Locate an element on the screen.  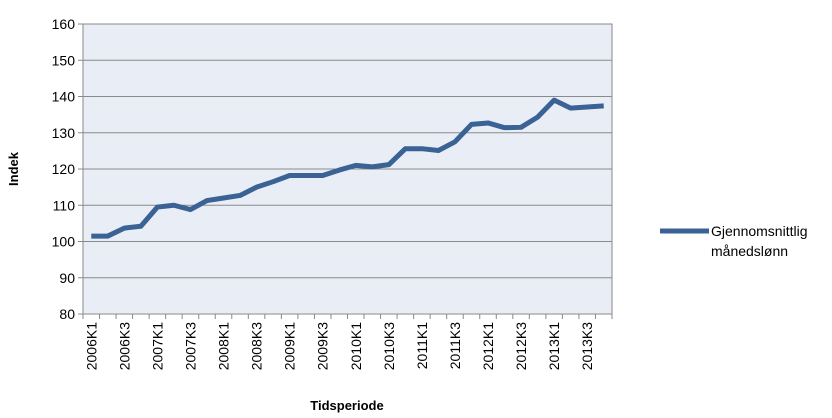
y-tick-label: 80 is located at coordinates (67, 314).